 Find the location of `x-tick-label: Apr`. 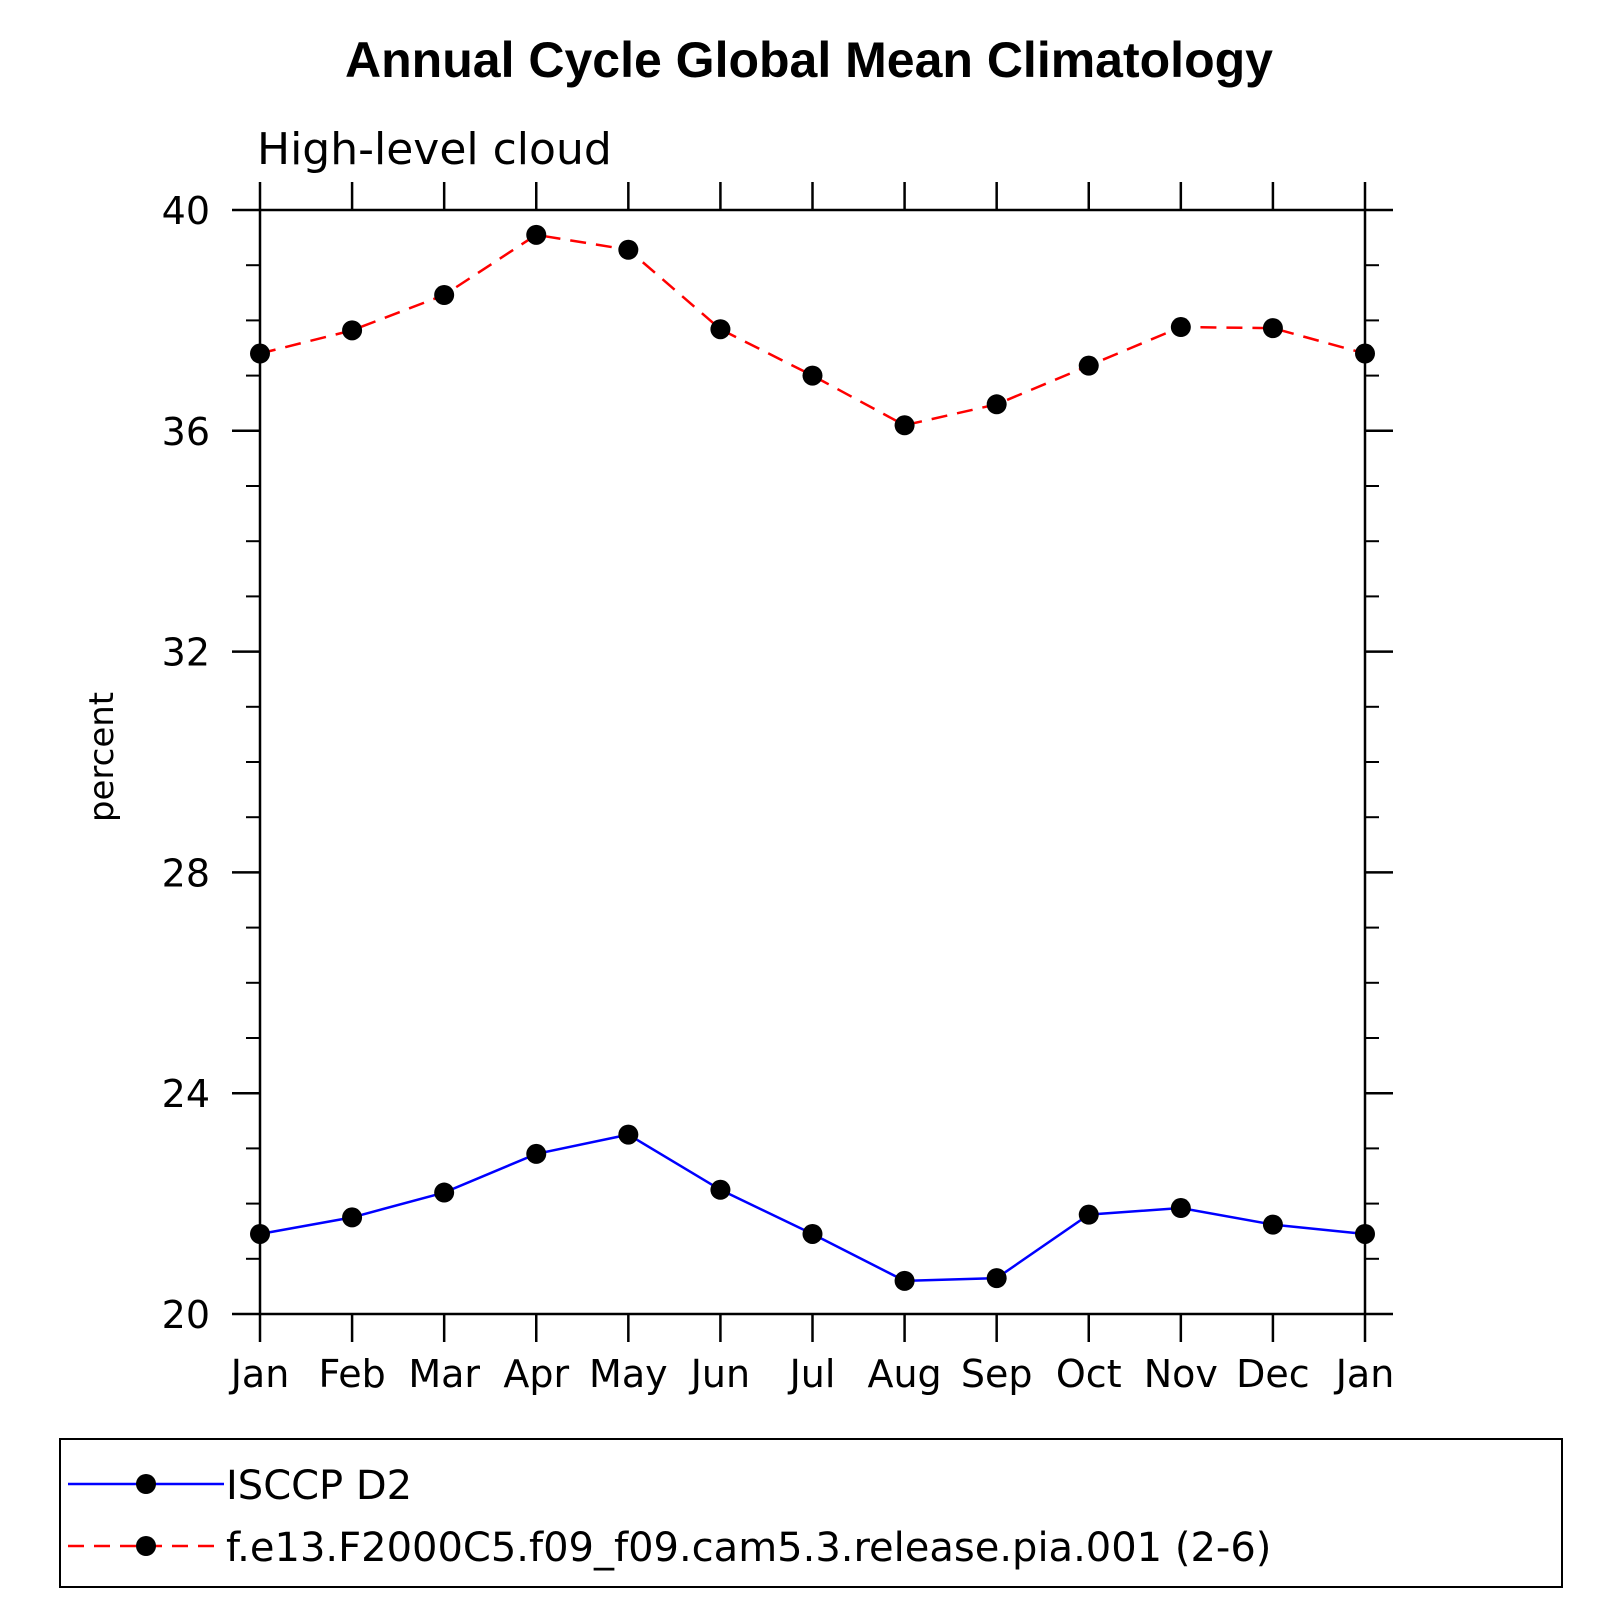

x-tick-label: Apr is located at coordinates (536, 1374).